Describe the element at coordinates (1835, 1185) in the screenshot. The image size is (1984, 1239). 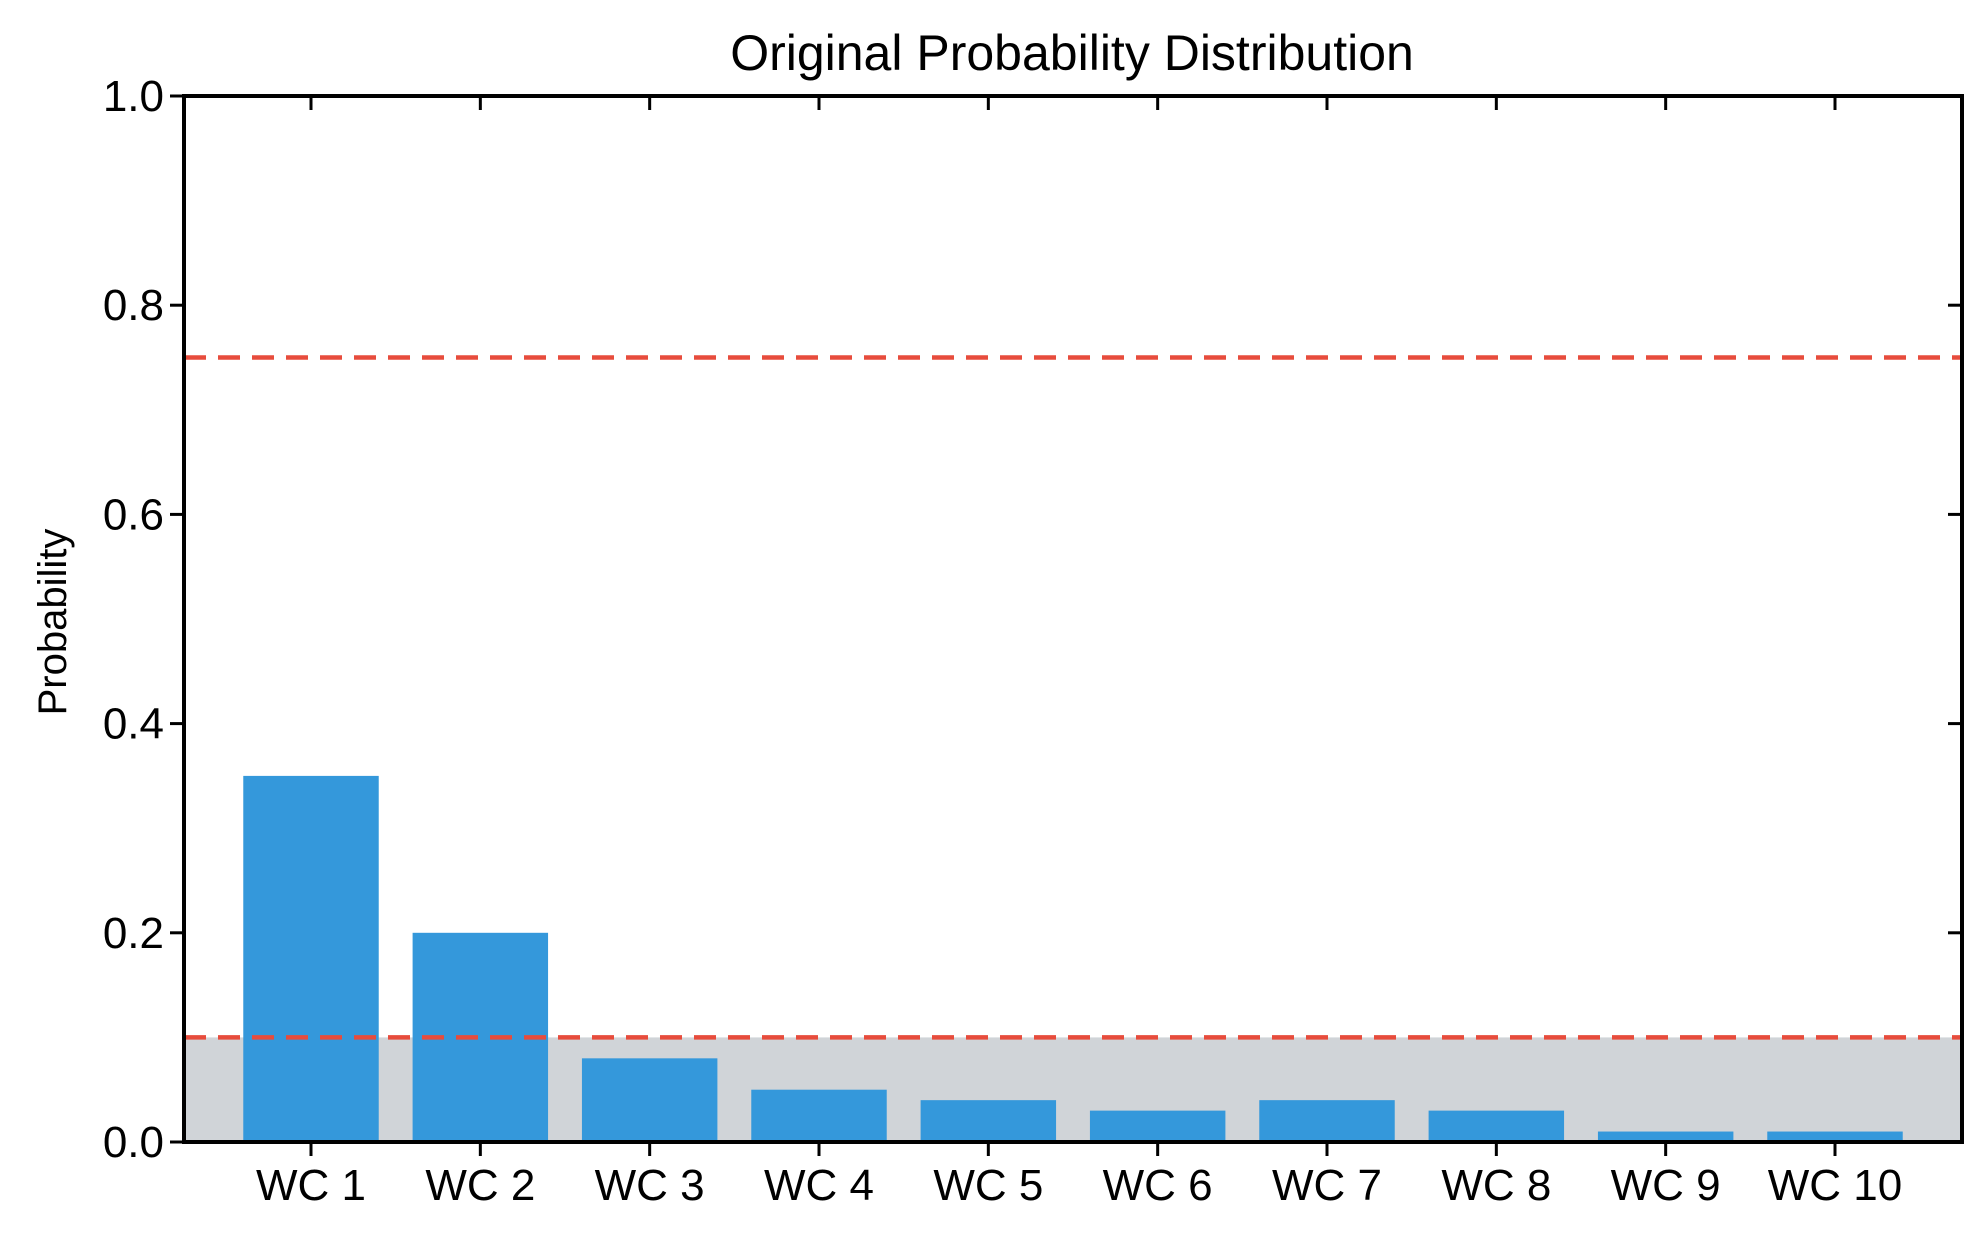
I see `x-tick-label: WC 10` at that location.